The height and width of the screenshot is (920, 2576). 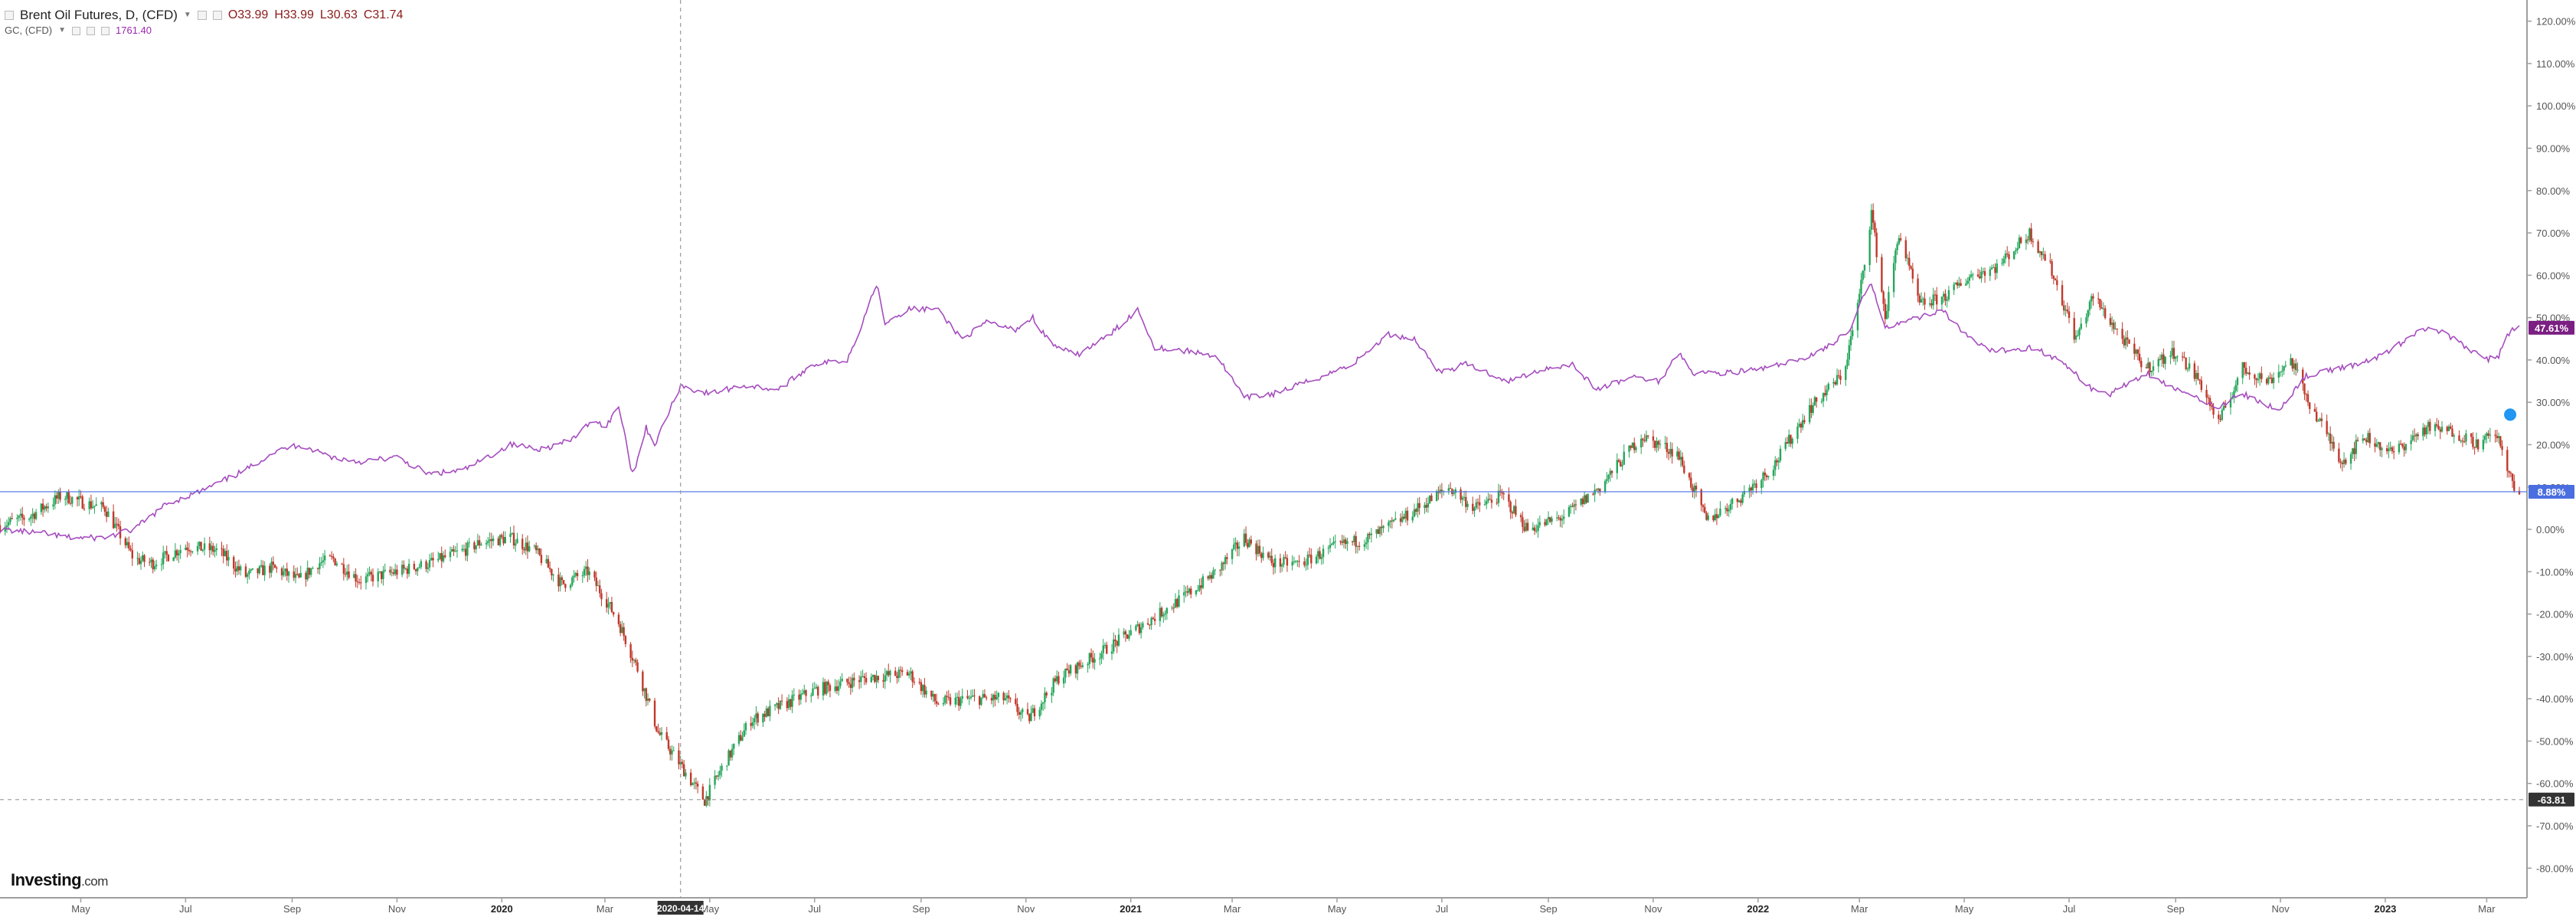 I want to click on x-tick-label: Mar, so click(x=605, y=909).